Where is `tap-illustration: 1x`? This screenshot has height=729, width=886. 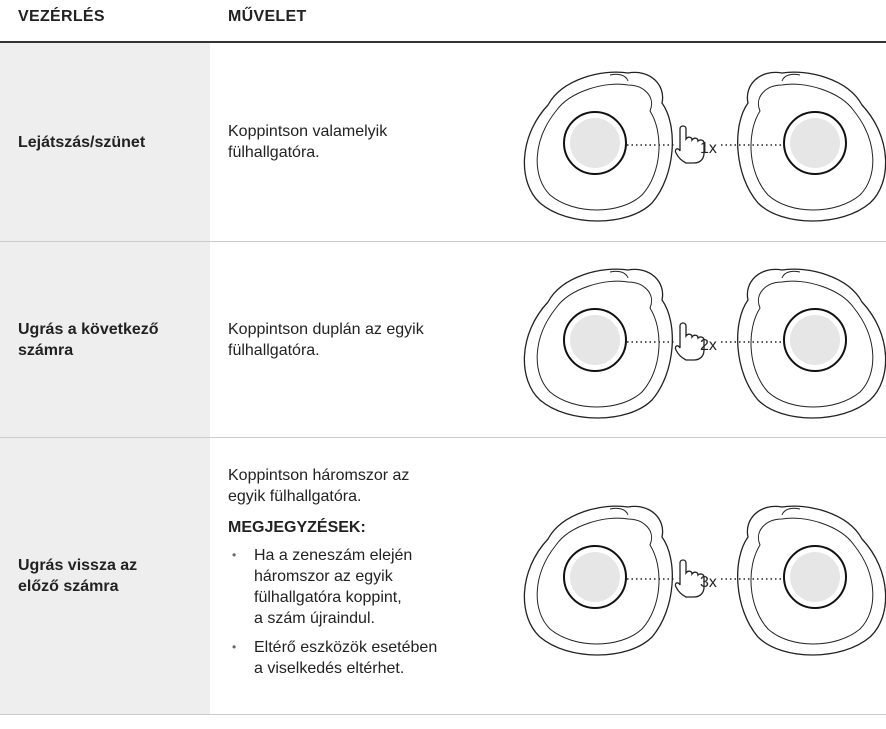
tap-illustration: 1x is located at coordinates (704, 146).